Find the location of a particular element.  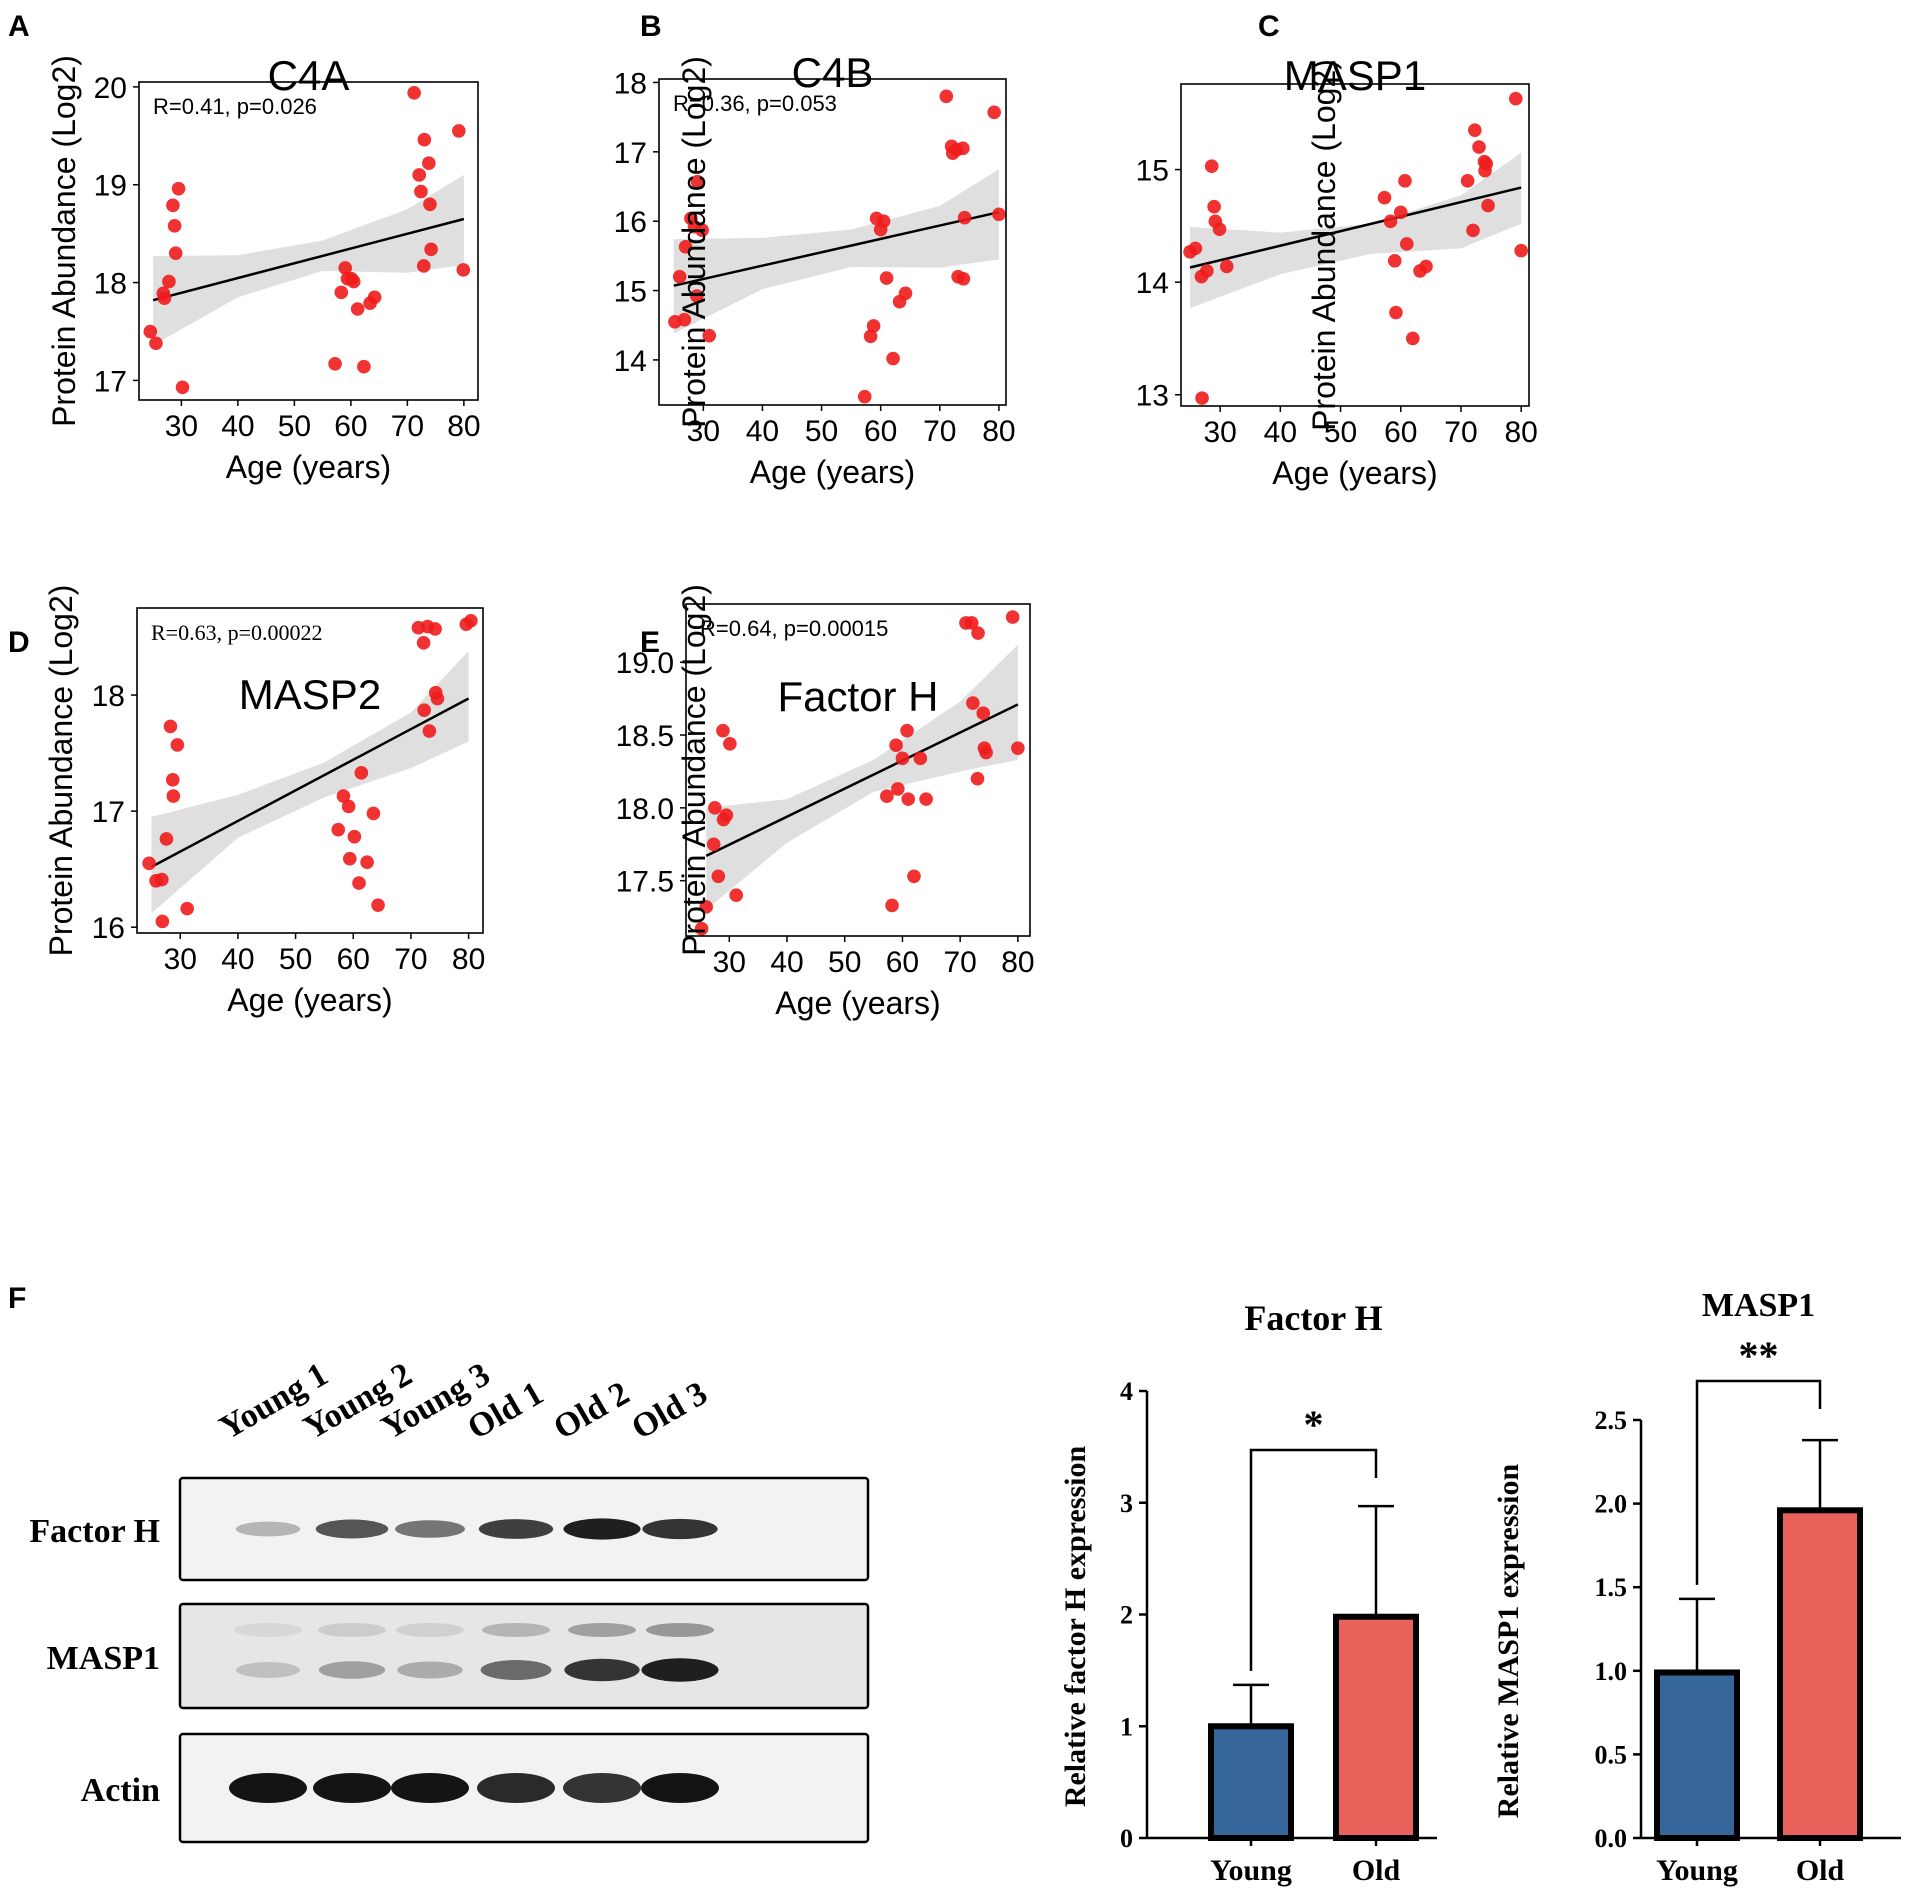

stats-annotation: R=0.41, p=0.026 is located at coordinates (235, 106).